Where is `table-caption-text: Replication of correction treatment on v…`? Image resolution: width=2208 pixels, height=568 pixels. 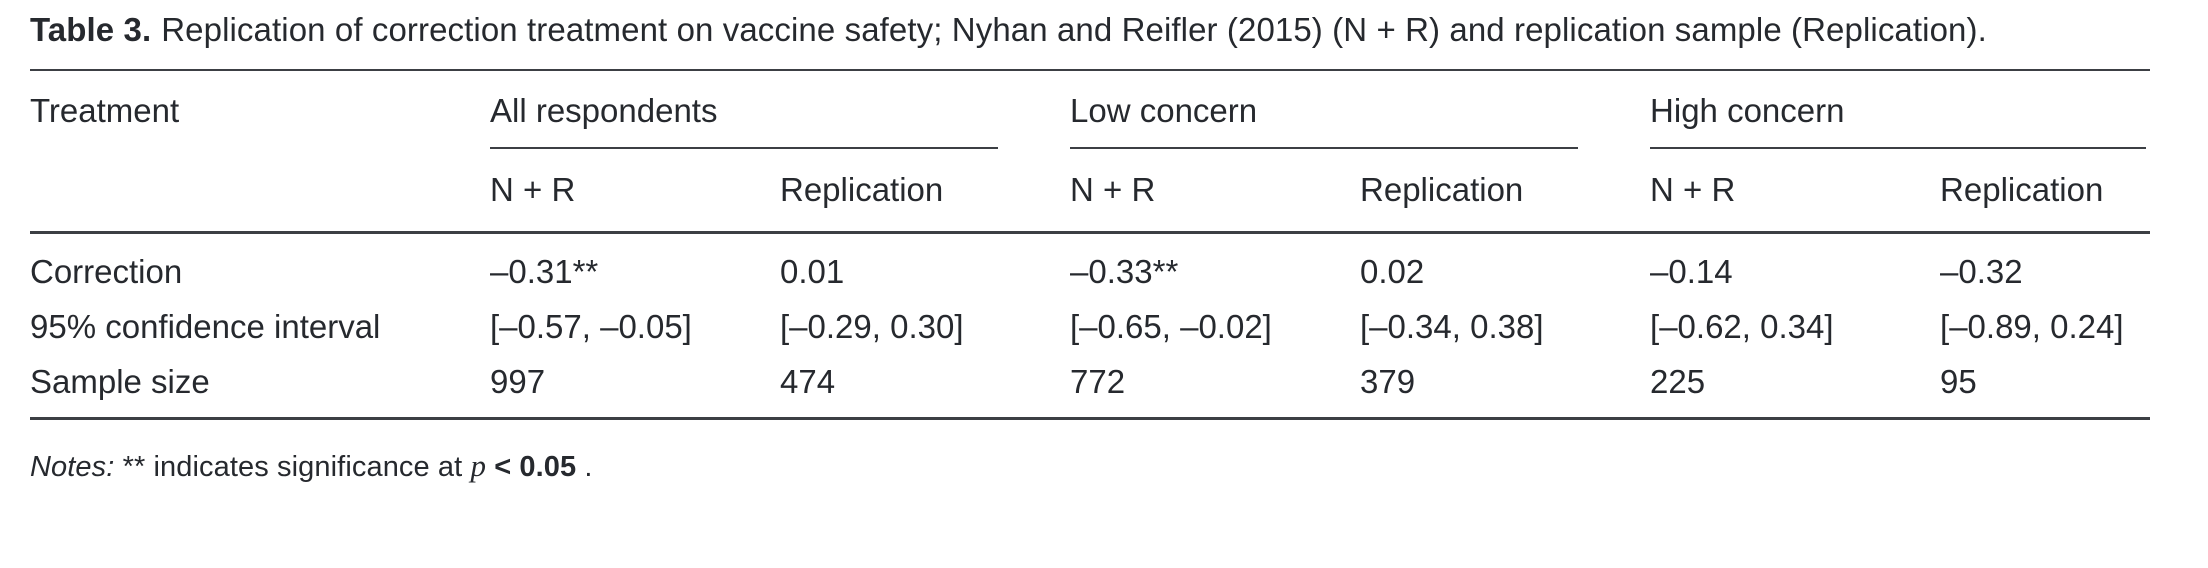 table-caption-text: Replication of correction treatment on v… is located at coordinates (1074, 29).